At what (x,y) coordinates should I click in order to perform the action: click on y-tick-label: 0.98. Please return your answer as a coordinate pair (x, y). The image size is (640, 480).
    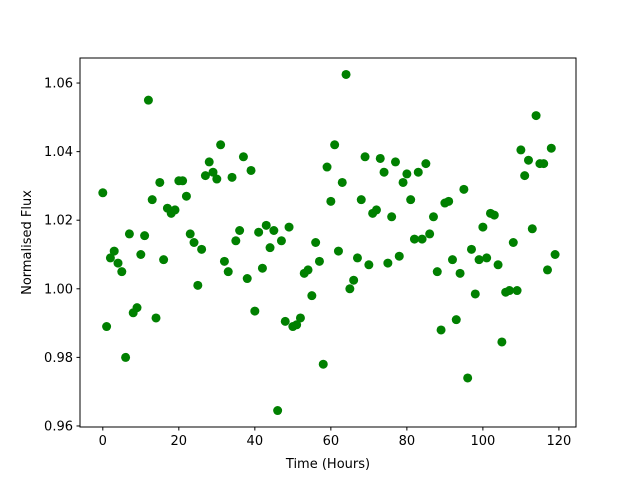
    Looking at the image, I should click on (58, 358).